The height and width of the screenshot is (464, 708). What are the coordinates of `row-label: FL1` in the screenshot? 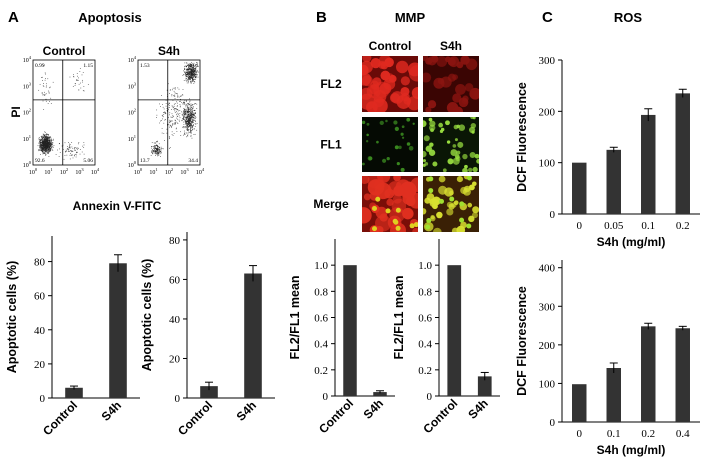 It's located at (331, 145).